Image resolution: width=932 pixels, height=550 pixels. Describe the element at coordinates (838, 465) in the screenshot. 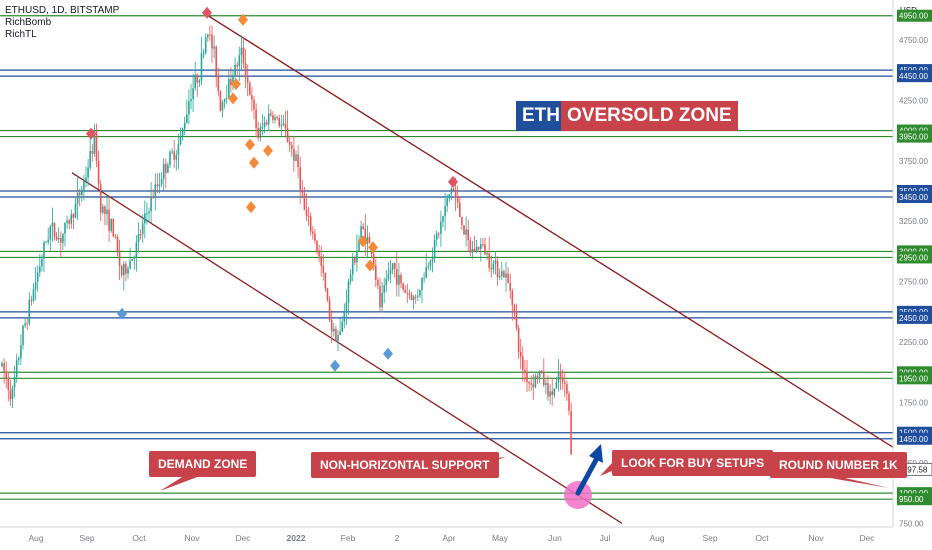

I see `round-number-callout: ROUND NUMBER 1K` at that location.